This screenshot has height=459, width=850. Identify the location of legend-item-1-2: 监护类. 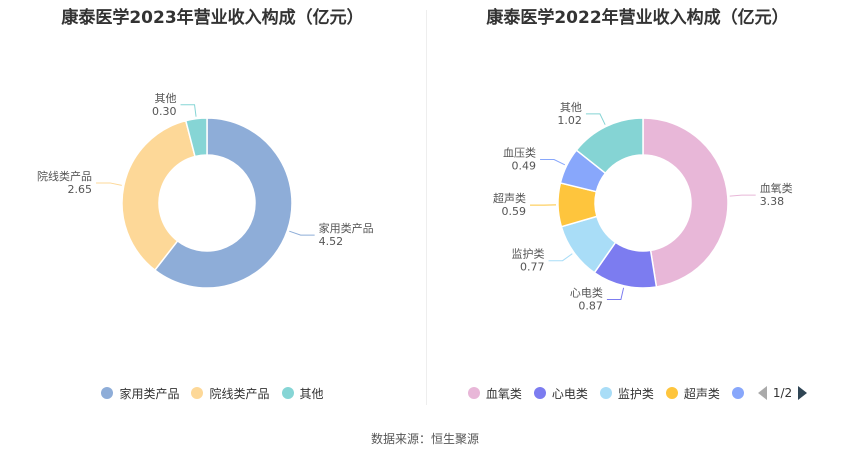
(626, 393).